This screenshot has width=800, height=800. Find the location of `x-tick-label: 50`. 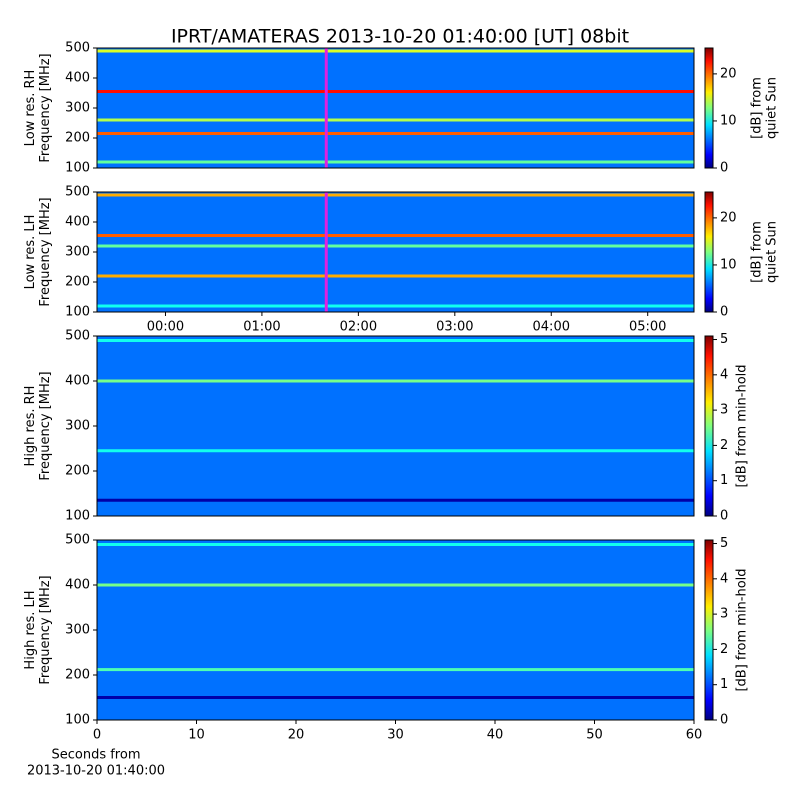

x-tick-label: 50 is located at coordinates (594, 735).